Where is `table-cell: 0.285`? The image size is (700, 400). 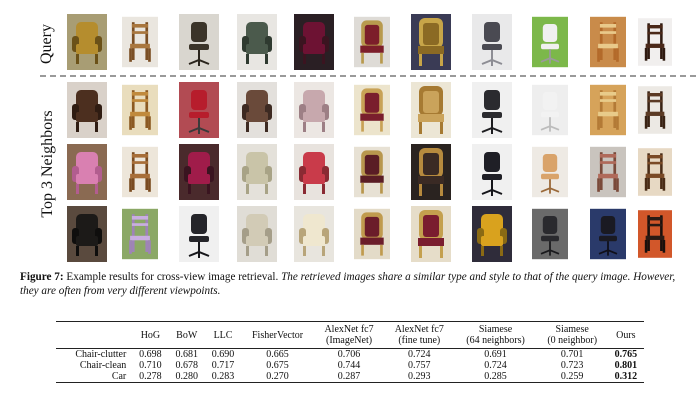 table-cell: 0.285 is located at coordinates (495, 376).